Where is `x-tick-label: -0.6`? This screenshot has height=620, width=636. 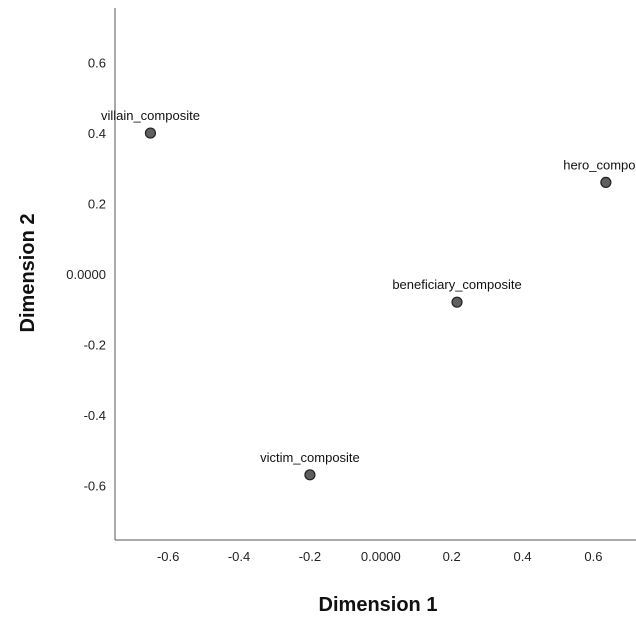
x-tick-label: -0.6 is located at coordinates (168, 556).